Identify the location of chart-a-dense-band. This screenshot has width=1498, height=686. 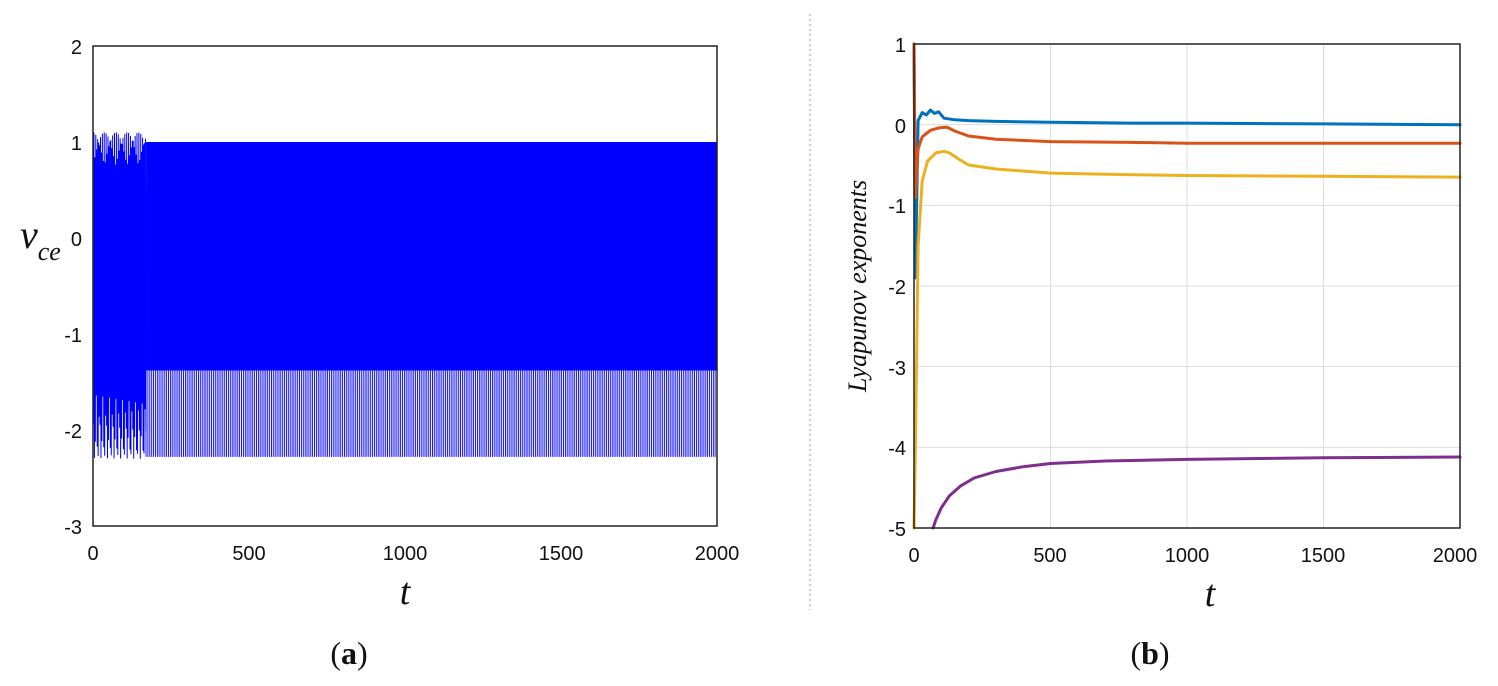
(432, 256).